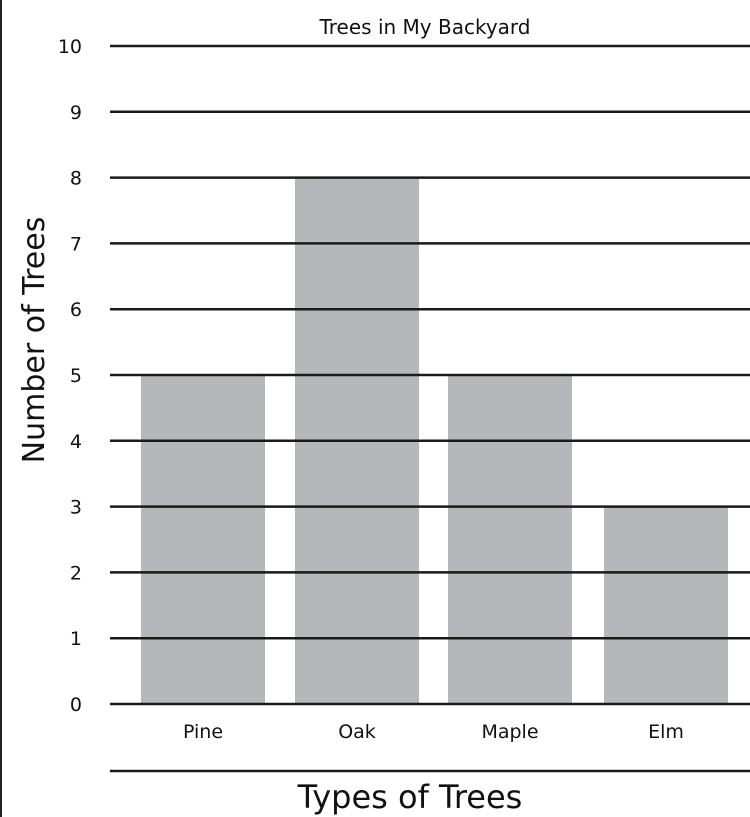 This screenshot has width=750, height=817. What do you see at coordinates (666, 732) in the screenshot?
I see `x-category-label-elm: Elm` at bounding box center [666, 732].